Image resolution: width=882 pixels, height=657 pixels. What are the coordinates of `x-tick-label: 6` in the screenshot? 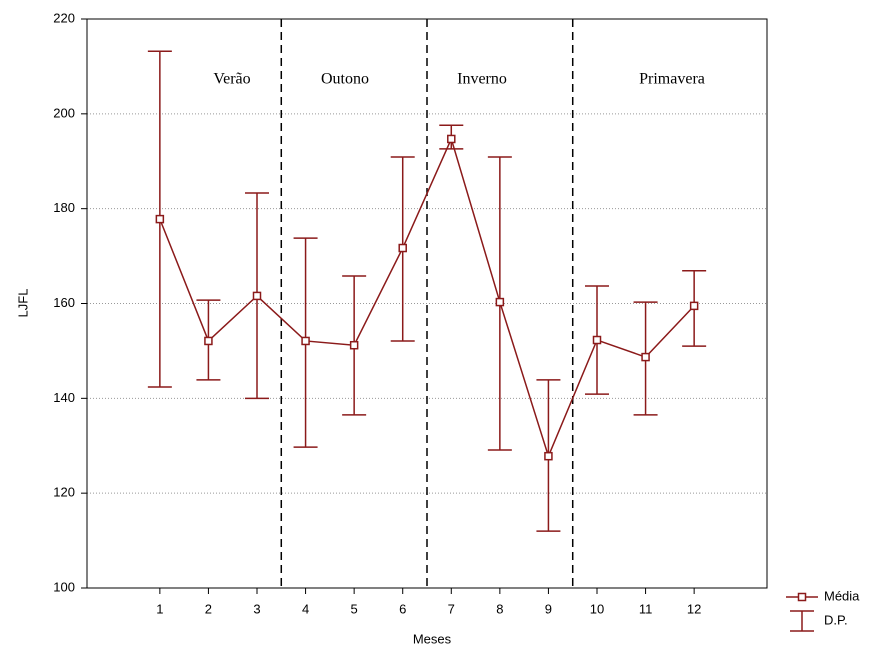 It's located at (402, 608).